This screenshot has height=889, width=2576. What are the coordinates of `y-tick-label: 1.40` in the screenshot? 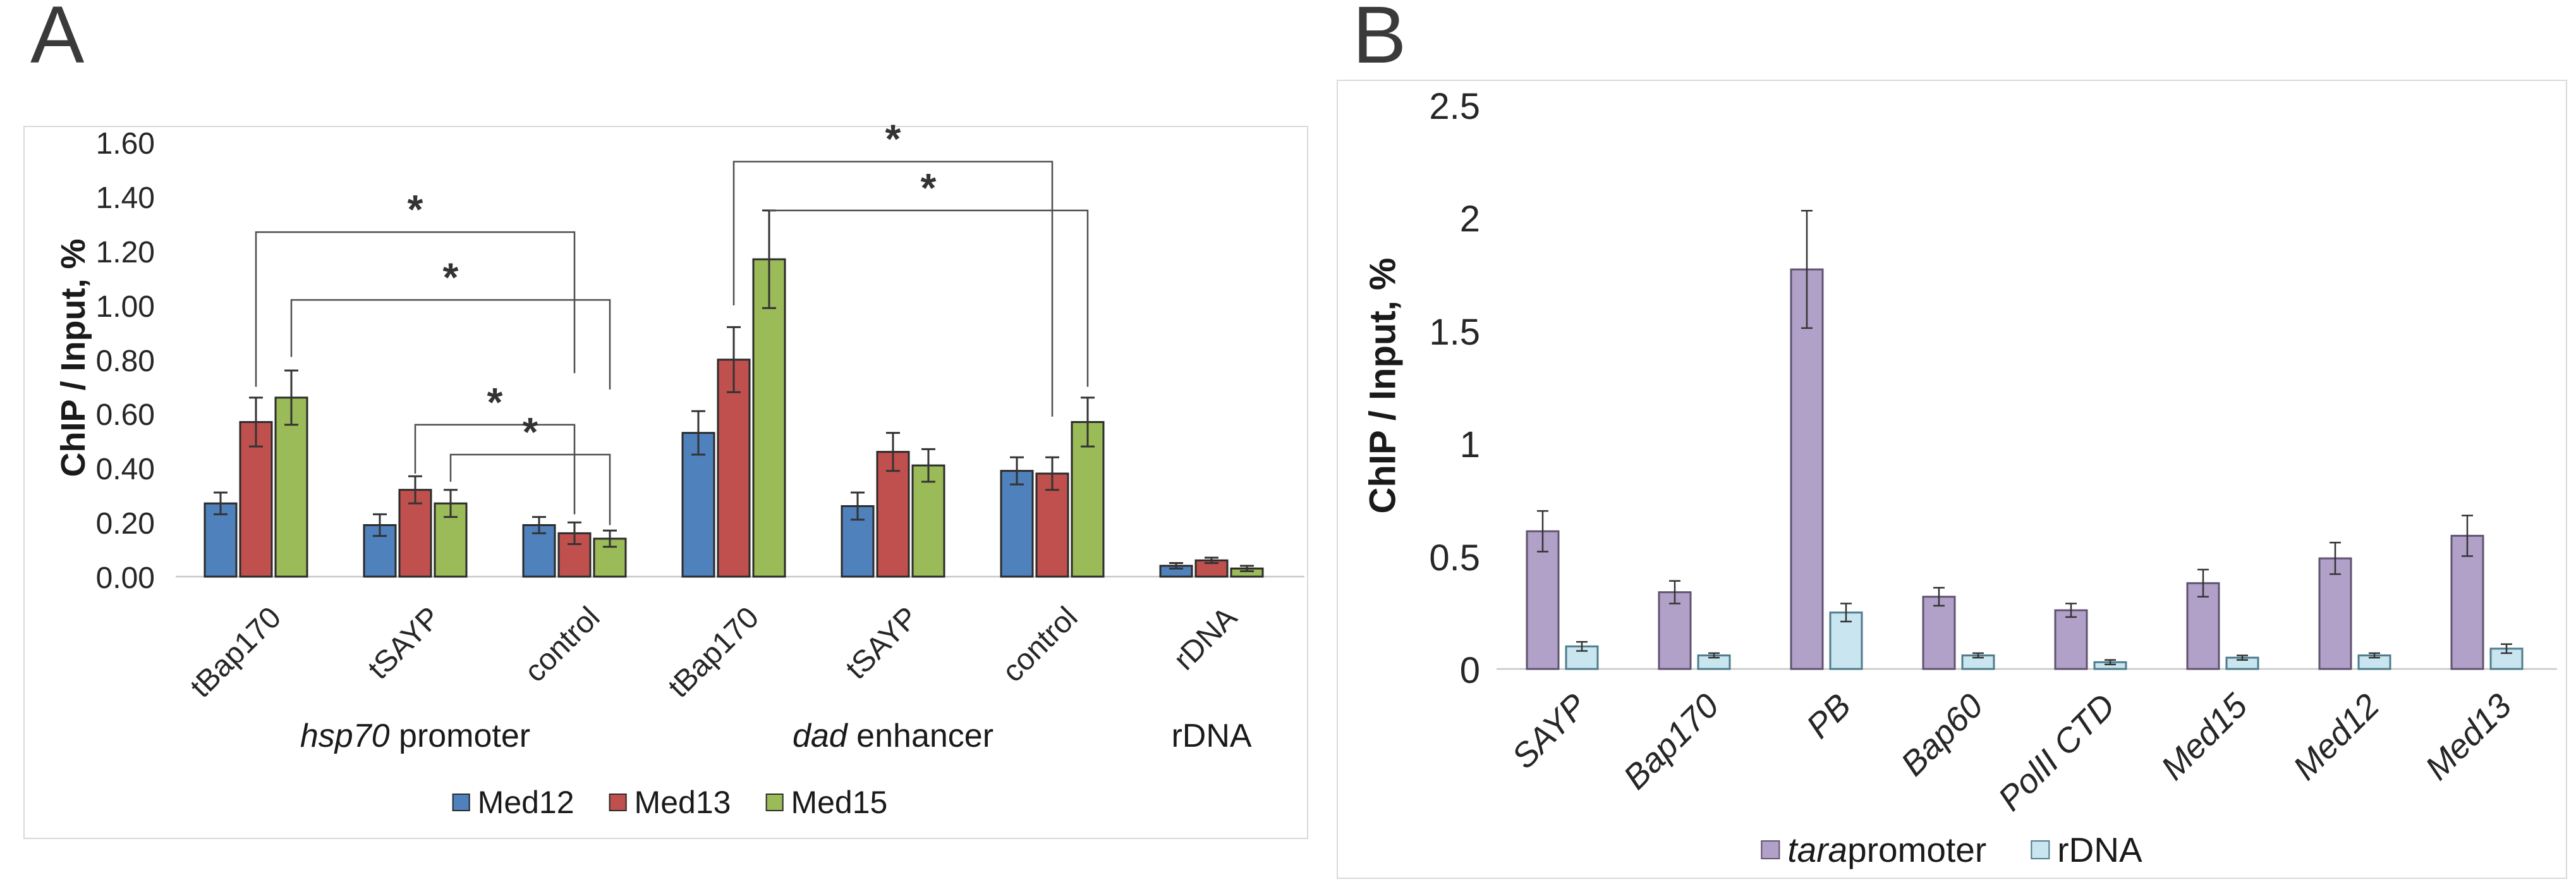 It's located at (125, 199).